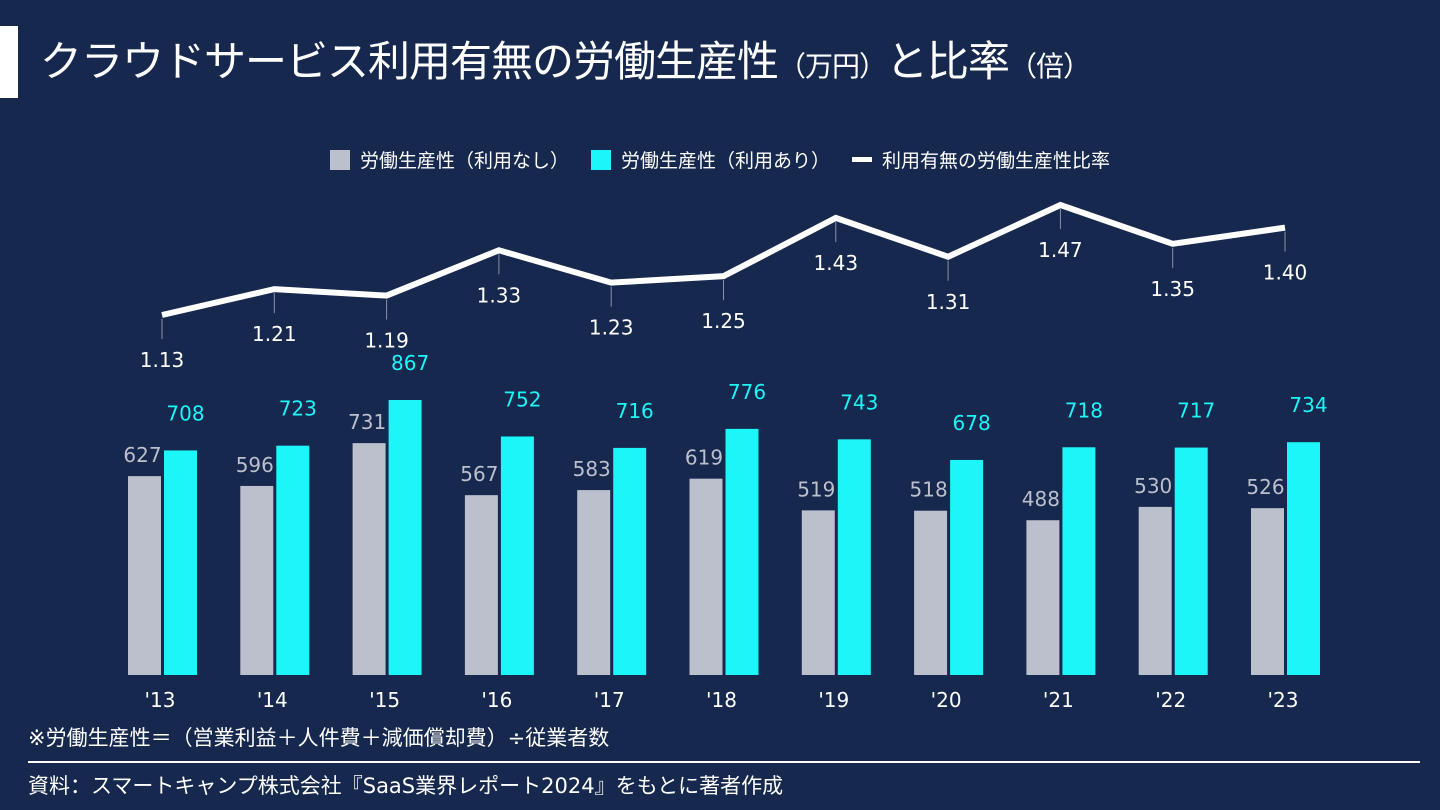 The image size is (1440, 810). I want to click on label-no-cloud-8: 488, so click(1041, 499).